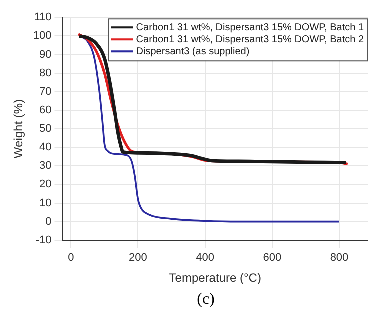 This screenshot has height=319, width=382. What do you see at coordinates (250, 28) in the screenshot?
I see `legend-label: Carbon1 31 wt%, Dispersant3 15% DOWP, Batch 1` at bounding box center [250, 28].